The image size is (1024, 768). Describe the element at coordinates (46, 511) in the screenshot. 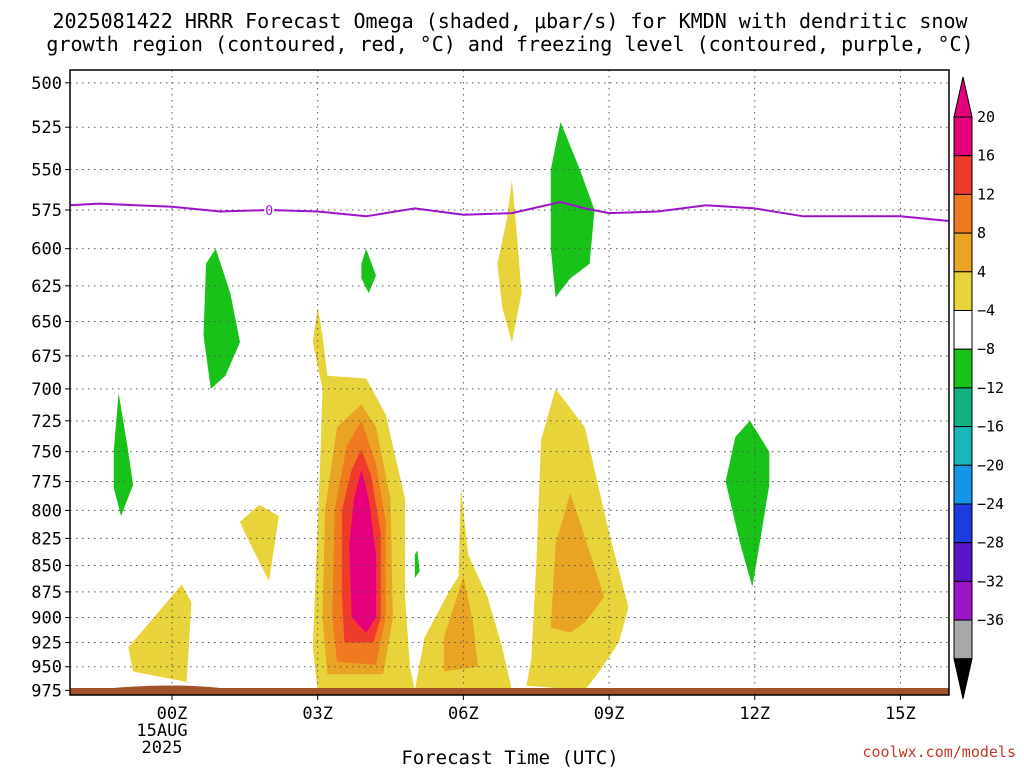

I see `y-tick-label: 800` at that location.